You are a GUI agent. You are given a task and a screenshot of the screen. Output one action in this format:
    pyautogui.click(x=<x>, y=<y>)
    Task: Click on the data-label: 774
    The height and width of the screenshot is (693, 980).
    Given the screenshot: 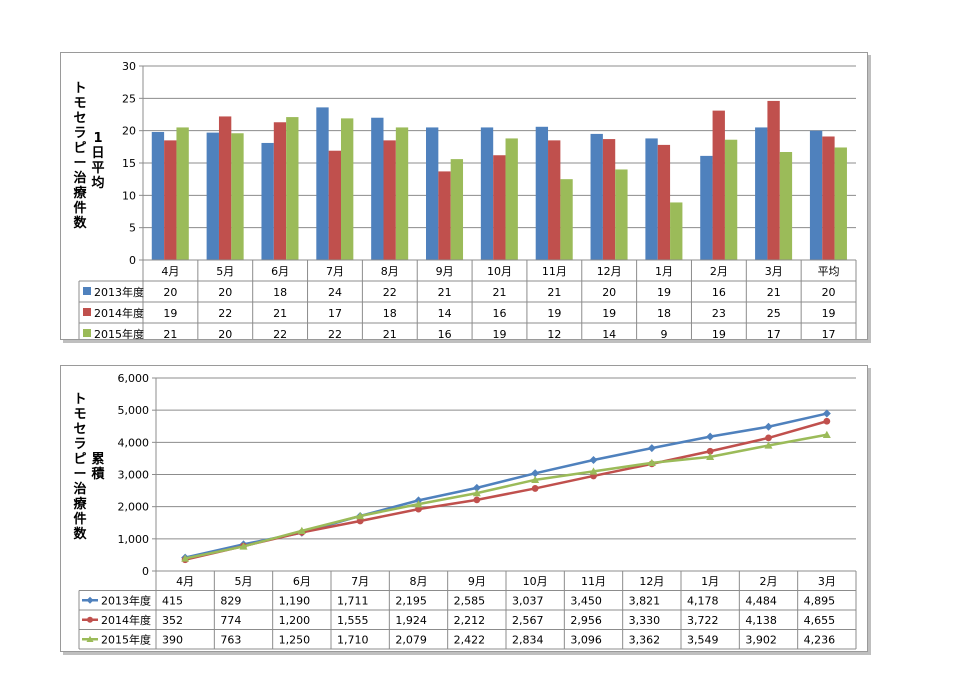 What is the action you would take?
    pyautogui.click(x=230, y=620)
    